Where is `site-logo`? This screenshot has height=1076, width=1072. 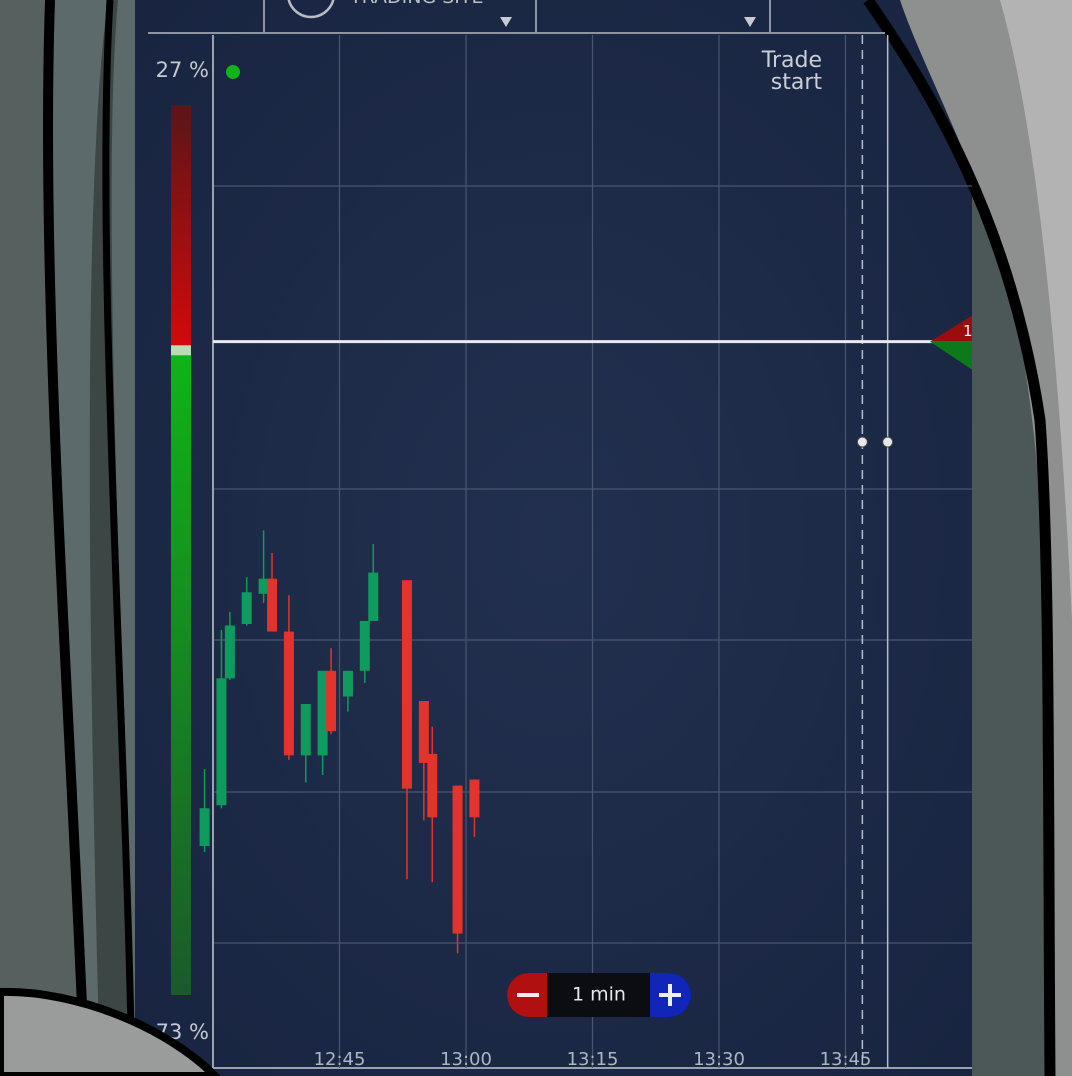
site-logo is located at coordinates (311, 9).